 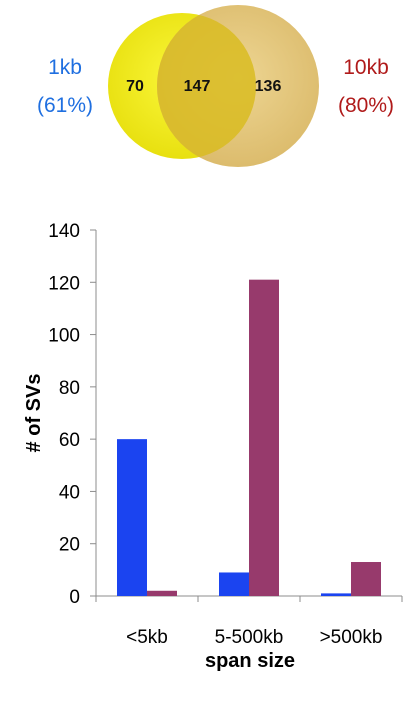 What do you see at coordinates (69, 492) in the screenshot?
I see `y-tick-label: 40` at bounding box center [69, 492].